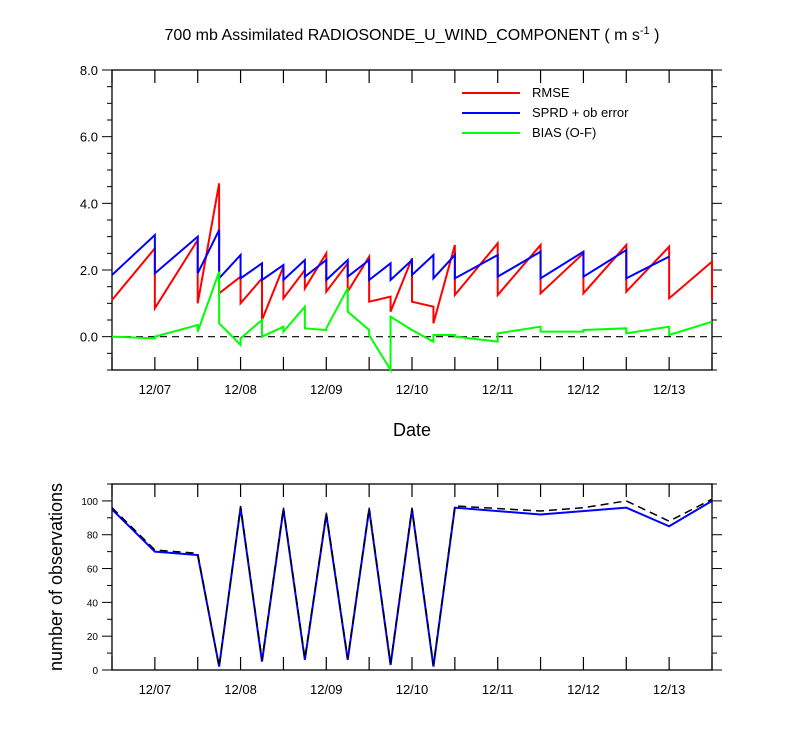  I want to click on y-tick-label: 4.0, so click(89, 203).